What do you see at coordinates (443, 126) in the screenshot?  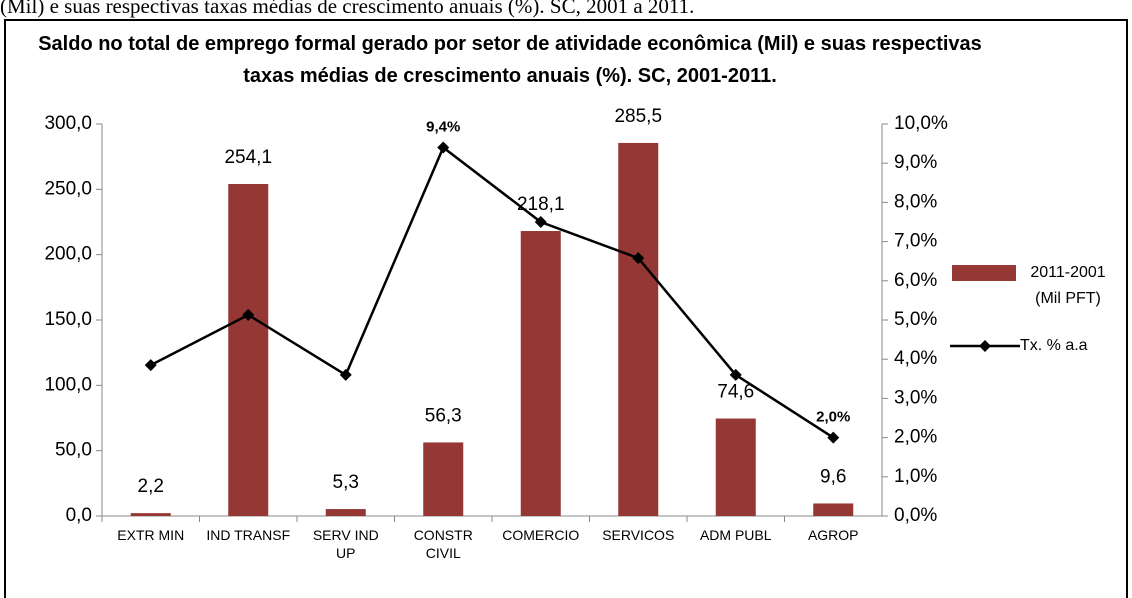 I see `line-label: 9,4%` at bounding box center [443, 126].